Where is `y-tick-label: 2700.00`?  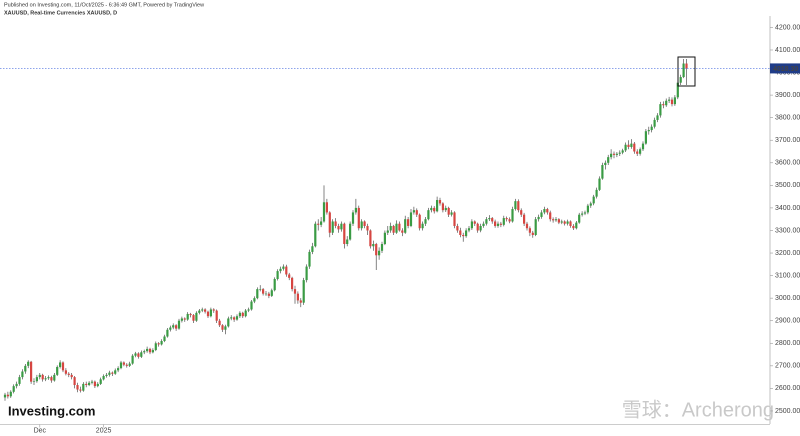
y-tick-label: 2700.00 is located at coordinates (787, 366).